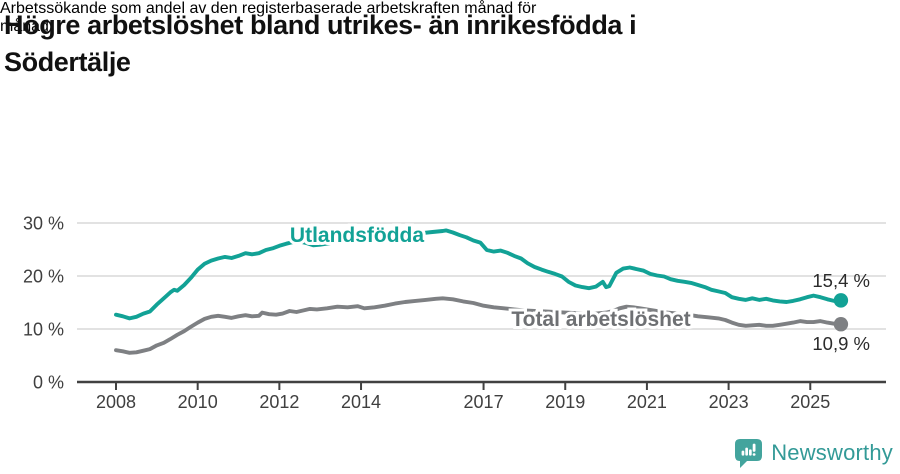 The image size is (900, 474). I want to click on x-axis-label: 2008, so click(116, 402).